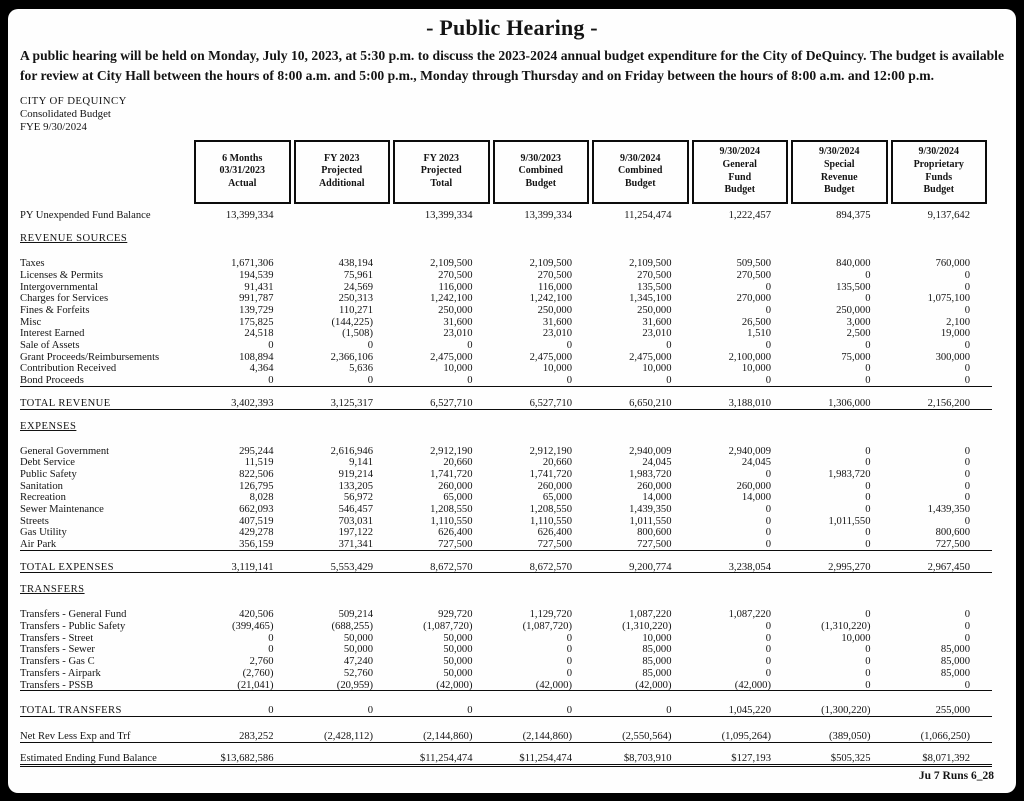 The image size is (1024, 801). What do you see at coordinates (657, 662) in the screenshot?
I see `cell-value: 85,000` at bounding box center [657, 662].